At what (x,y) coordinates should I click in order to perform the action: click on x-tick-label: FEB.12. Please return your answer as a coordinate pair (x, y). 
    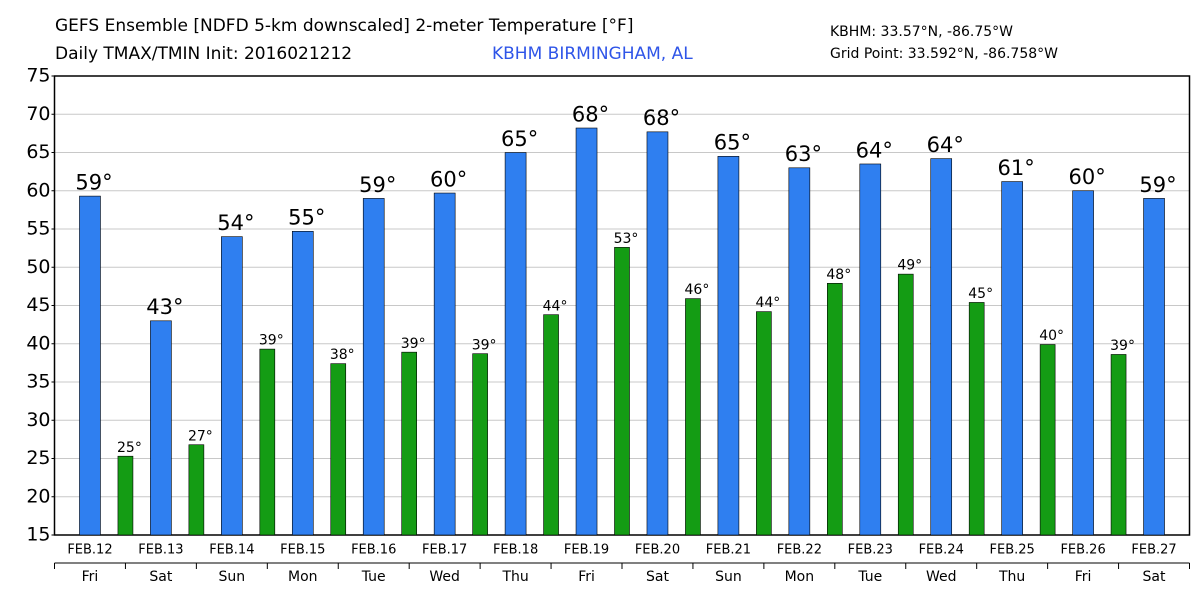
    Looking at the image, I should click on (89, 550).